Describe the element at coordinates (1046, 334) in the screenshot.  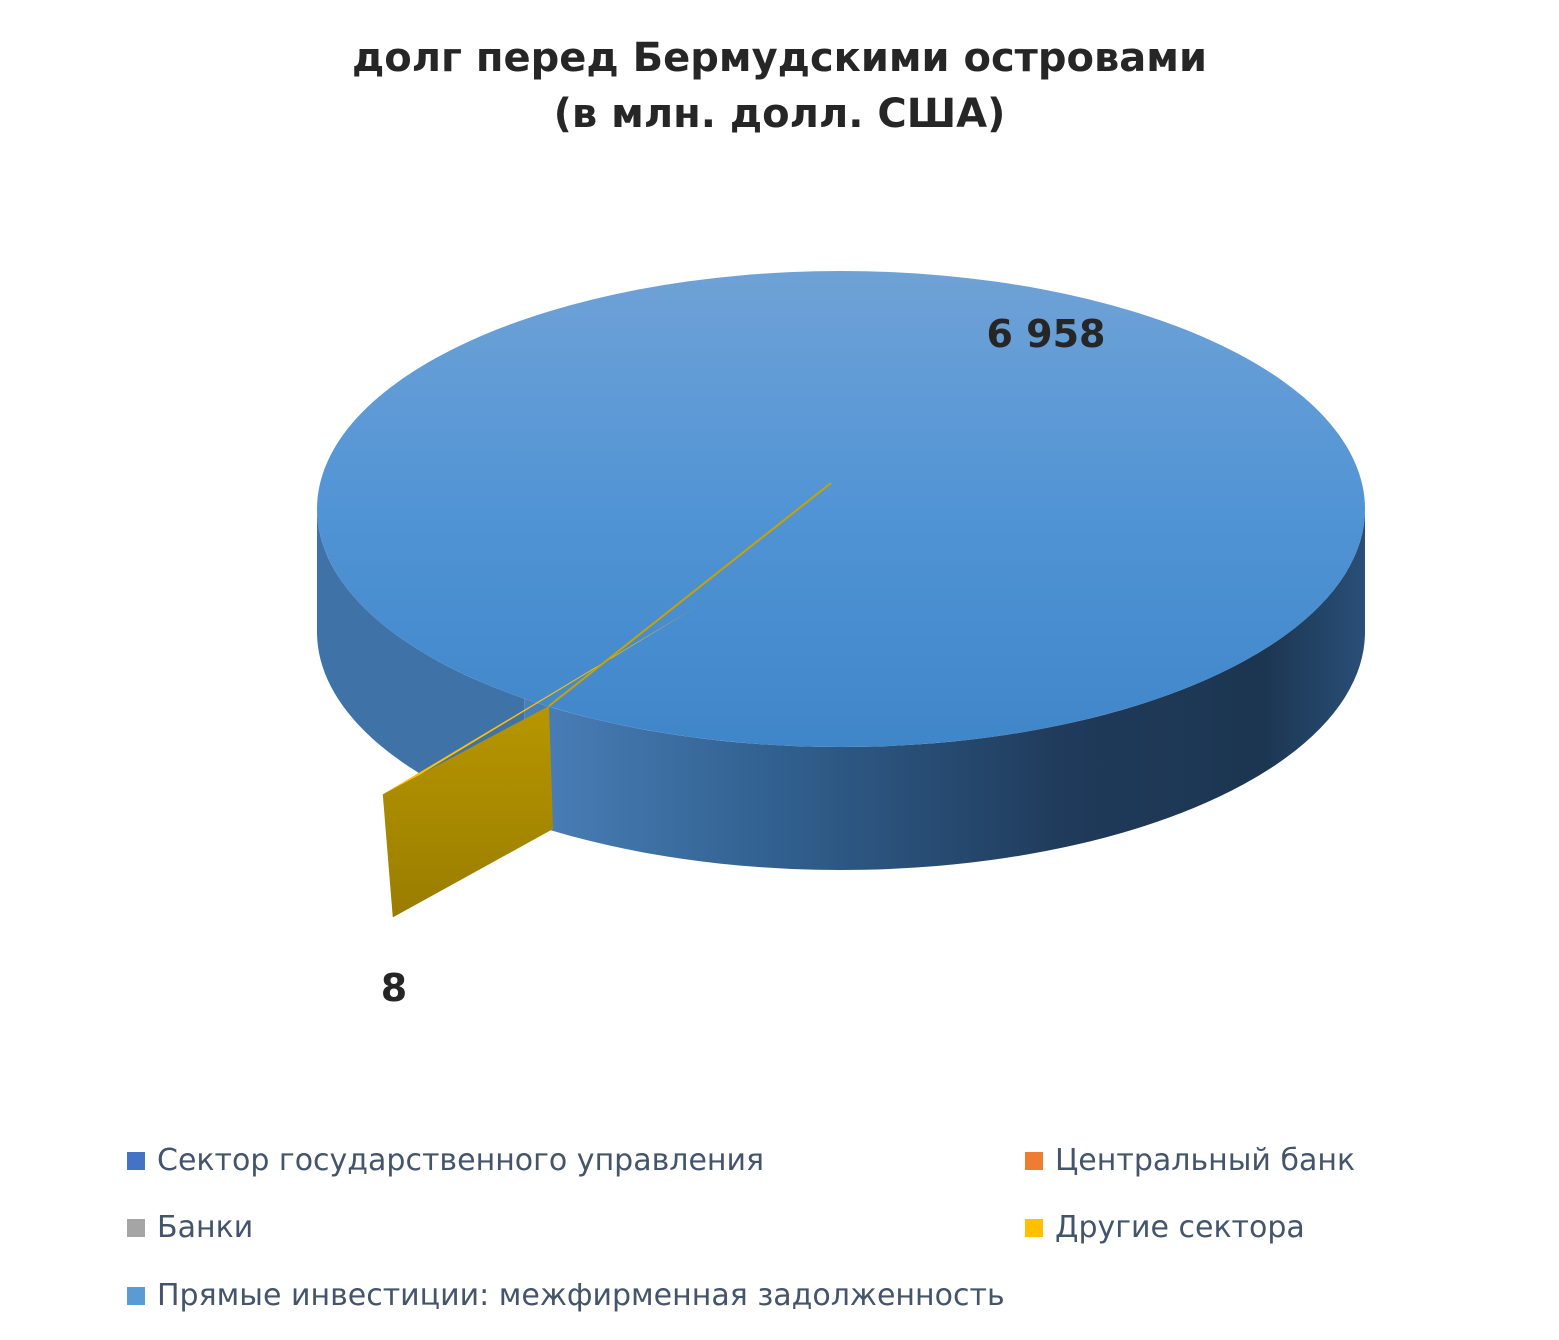
I see `data-label-4: 6 958` at that location.